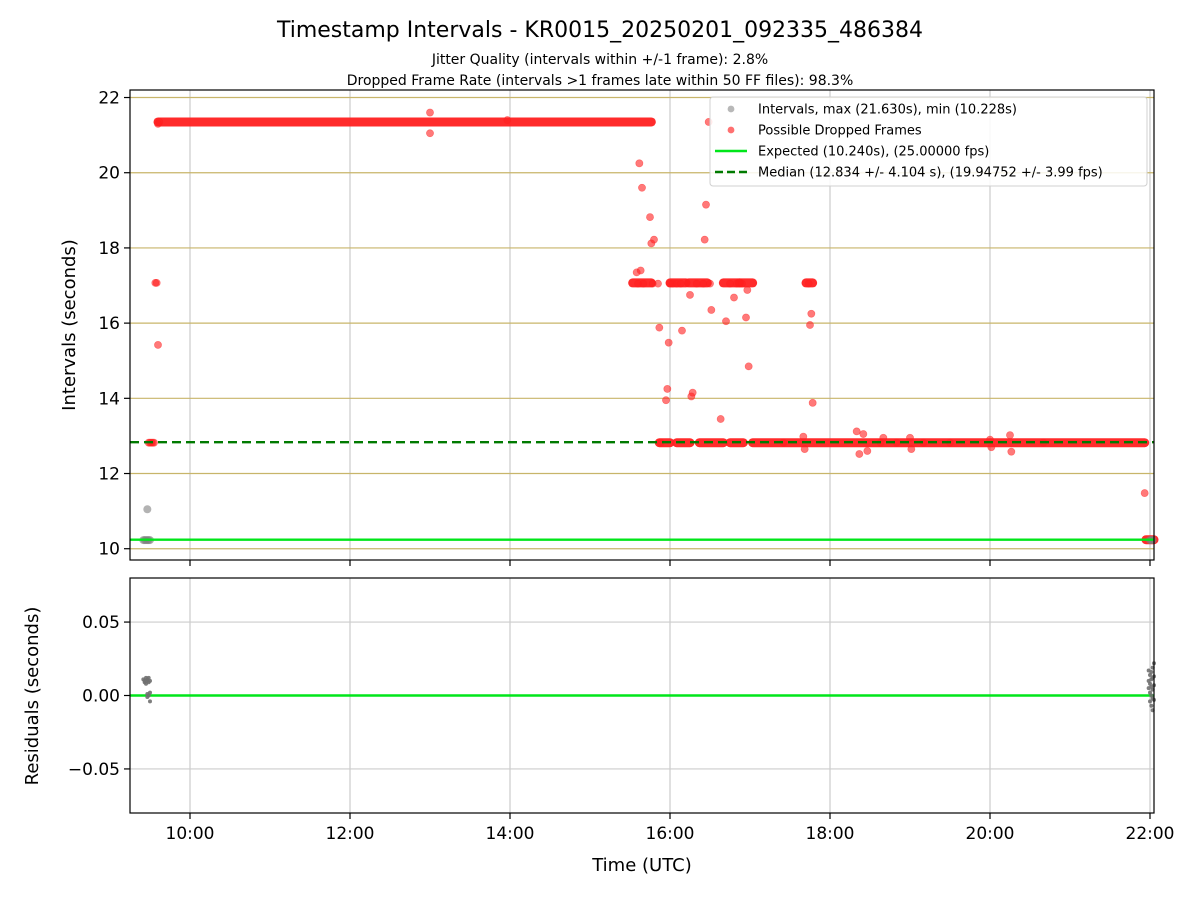 This screenshot has width=1200, height=900. What do you see at coordinates (510, 834) in the screenshot?
I see `x-tick-label: 14:00` at bounding box center [510, 834].